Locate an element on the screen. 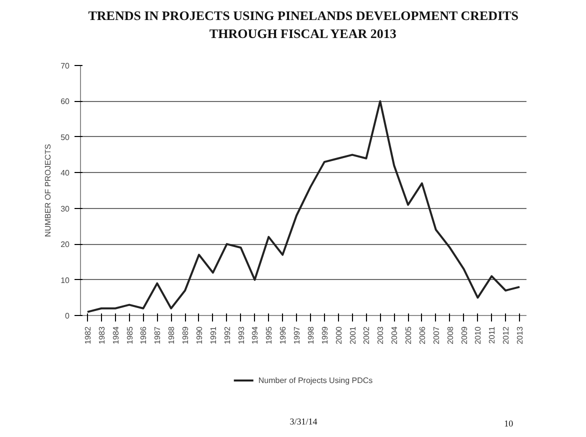  x-tick-label: 2010 is located at coordinates (478, 335).